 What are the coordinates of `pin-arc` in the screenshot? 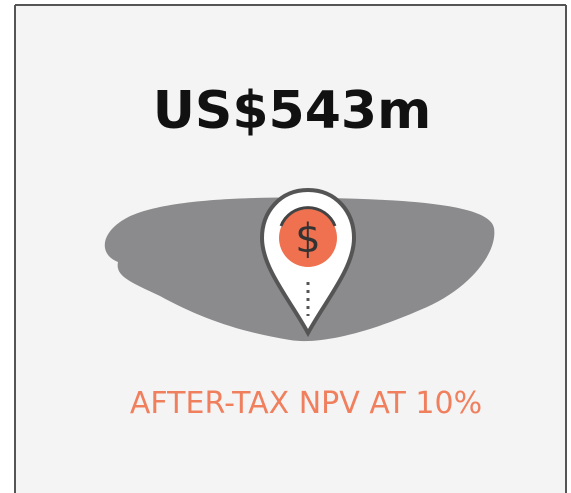 It's located at (308, 216).